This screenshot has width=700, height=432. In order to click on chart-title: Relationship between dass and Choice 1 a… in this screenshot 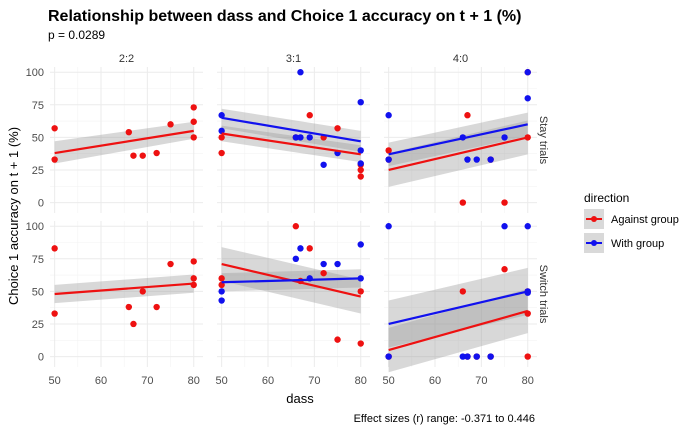, I will do `click(284, 16)`.